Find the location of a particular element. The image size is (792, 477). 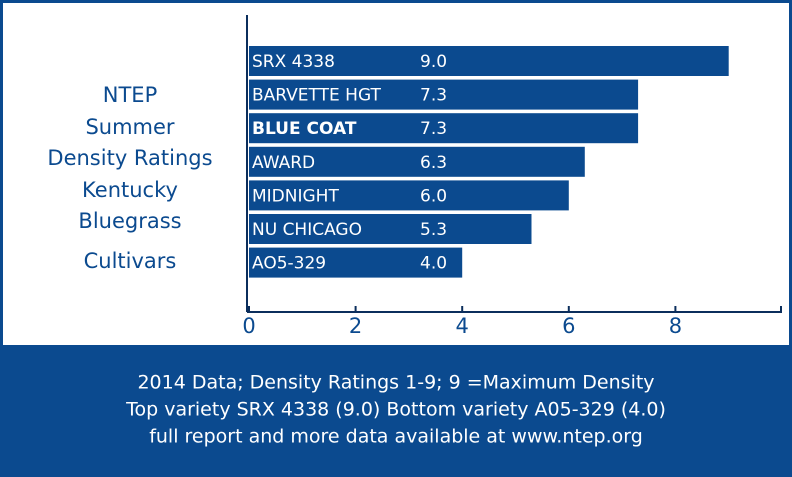

x-tick-label: 8 is located at coordinates (675, 326).